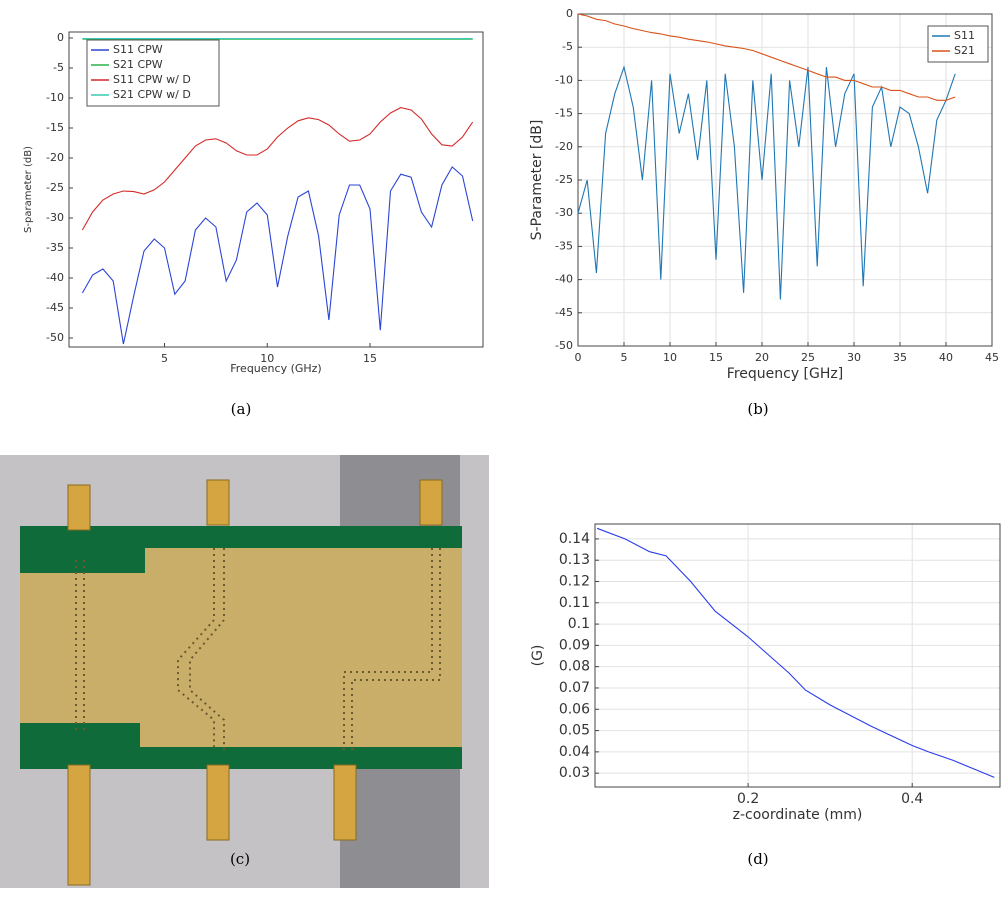 This screenshot has width=1006, height=903. I want to click on y-tick-label: 0.05, so click(574, 731).